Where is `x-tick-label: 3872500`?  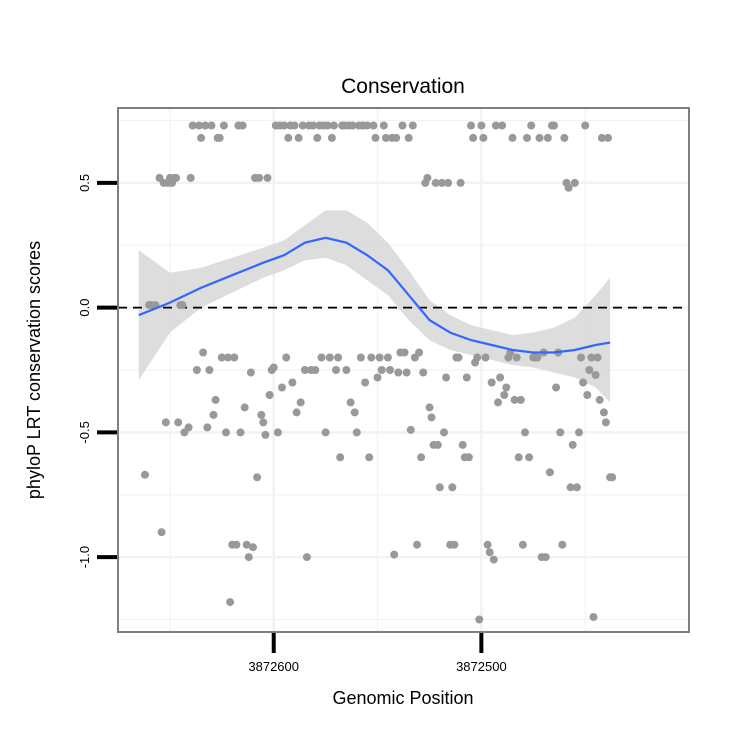
x-tick-label: 3872500 is located at coordinates (481, 666).